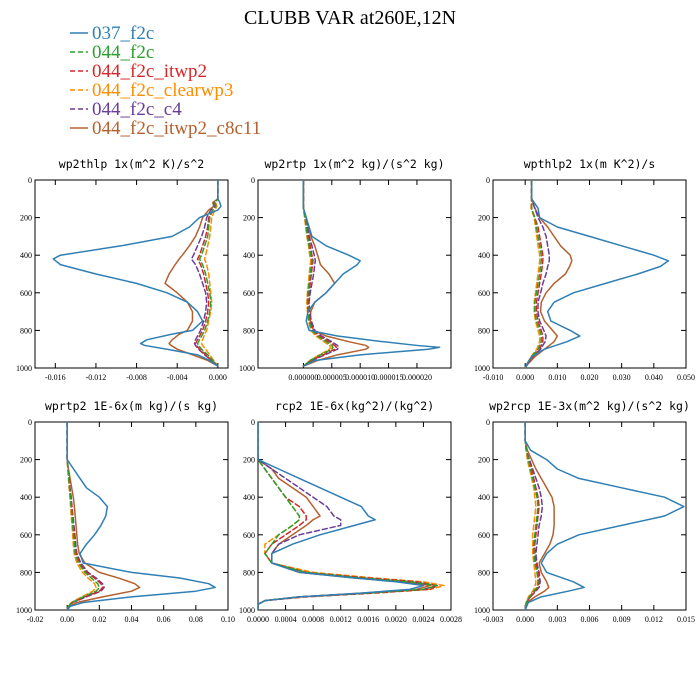 Image resolution: width=700 pixels, height=700 pixels. I want to click on x-tick-label: 0.0012, so click(341, 619).